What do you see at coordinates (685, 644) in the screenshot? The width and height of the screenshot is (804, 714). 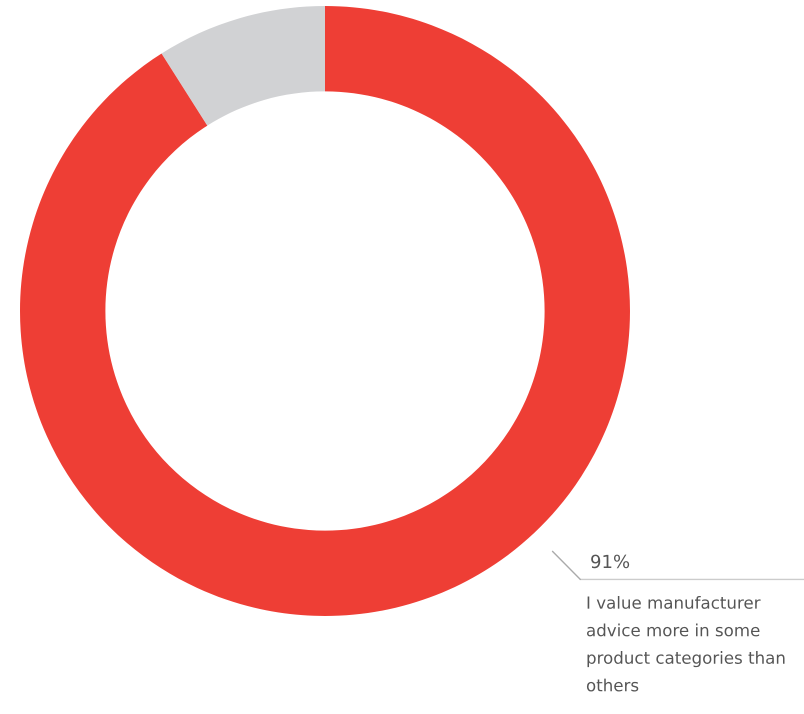 I see `slice-label: I value manufacturer advice more in some product categories than others` at bounding box center [685, 644].